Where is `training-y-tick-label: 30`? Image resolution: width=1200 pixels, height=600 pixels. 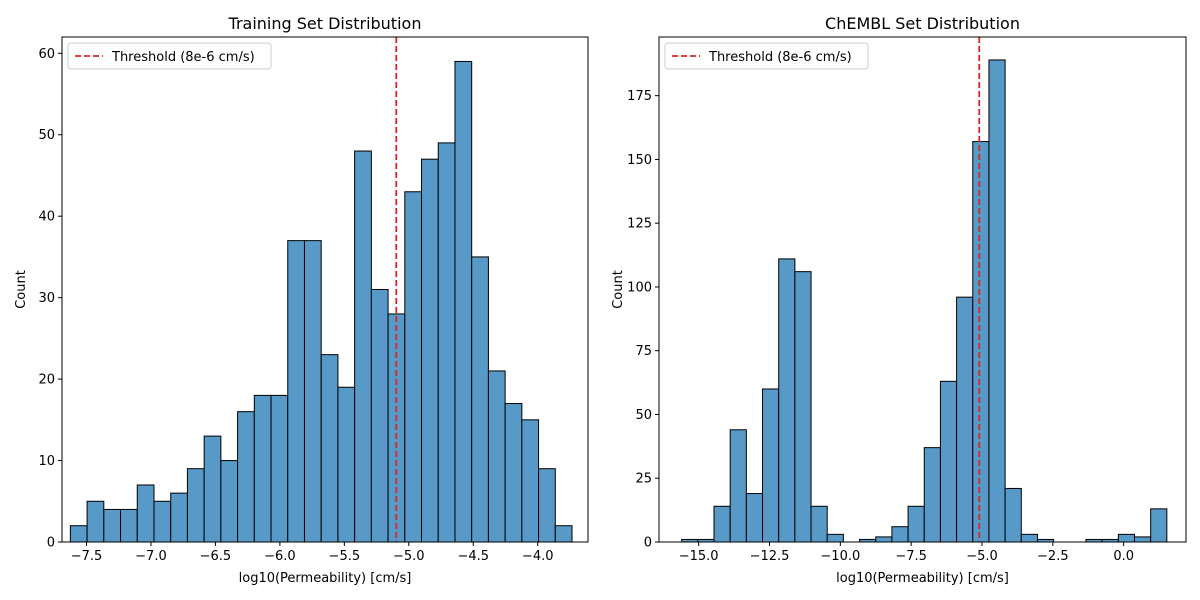
training-y-tick-label: 30 is located at coordinates (46, 298).